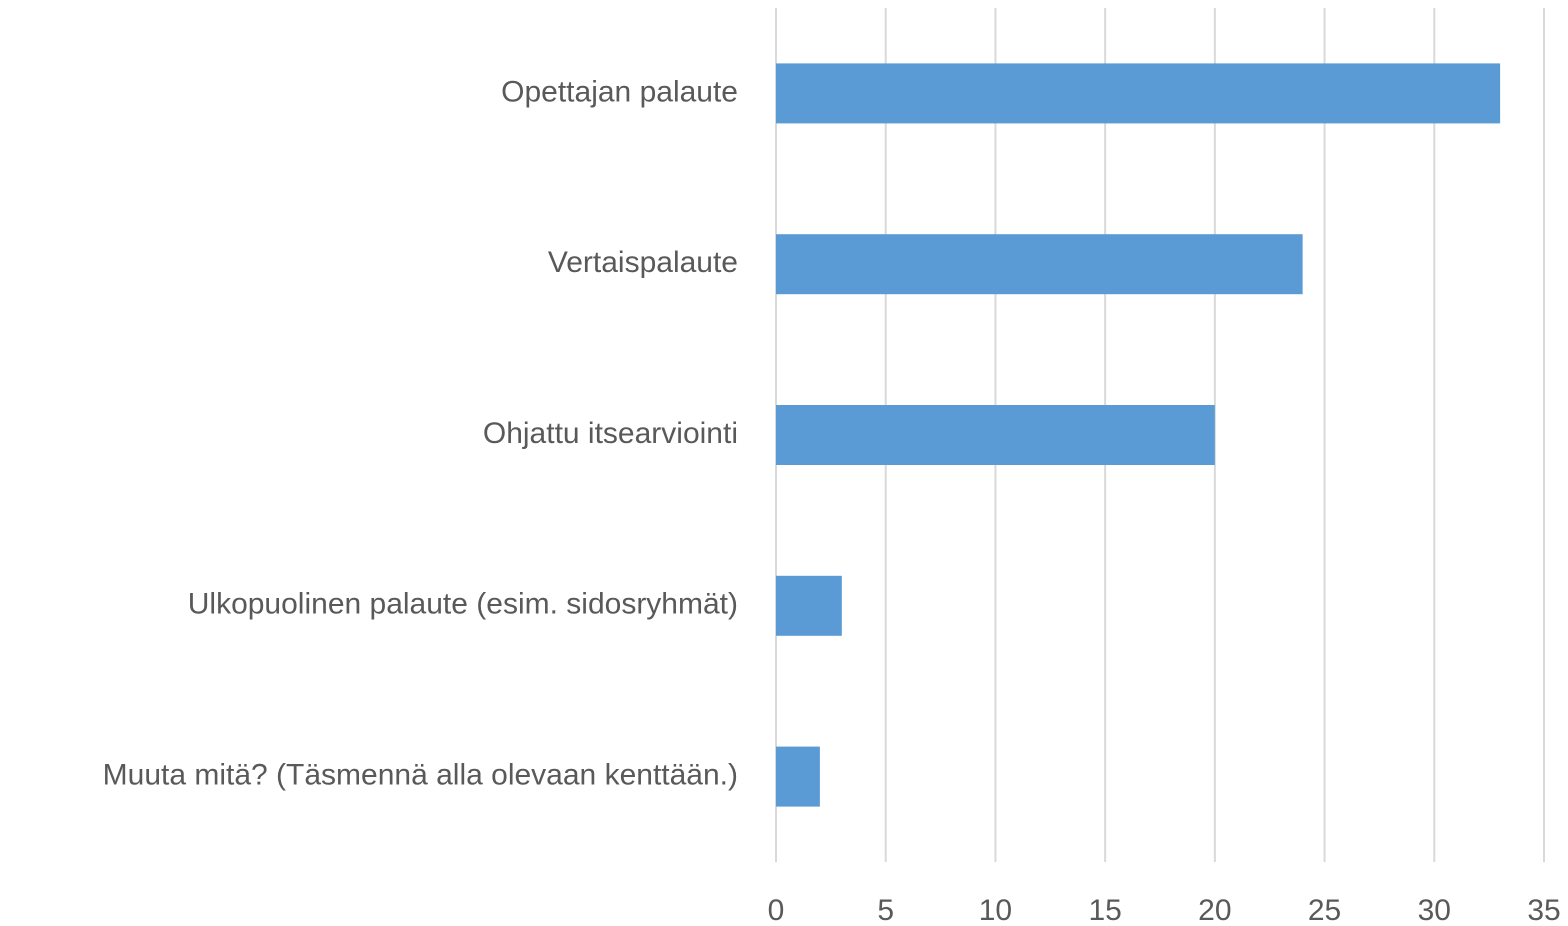  What do you see at coordinates (463, 604) in the screenshot?
I see `y-tick-label: Ulkopuolinen palaute (esim. sidosryhmät)` at bounding box center [463, 604].